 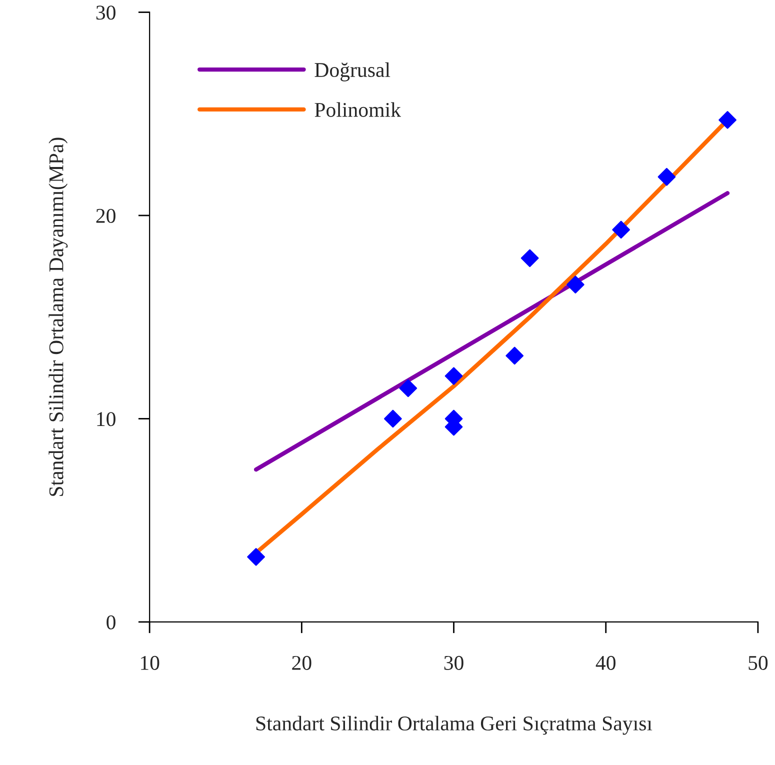 I want to click on y-tick-label: 30, so click(x=106, y=13).